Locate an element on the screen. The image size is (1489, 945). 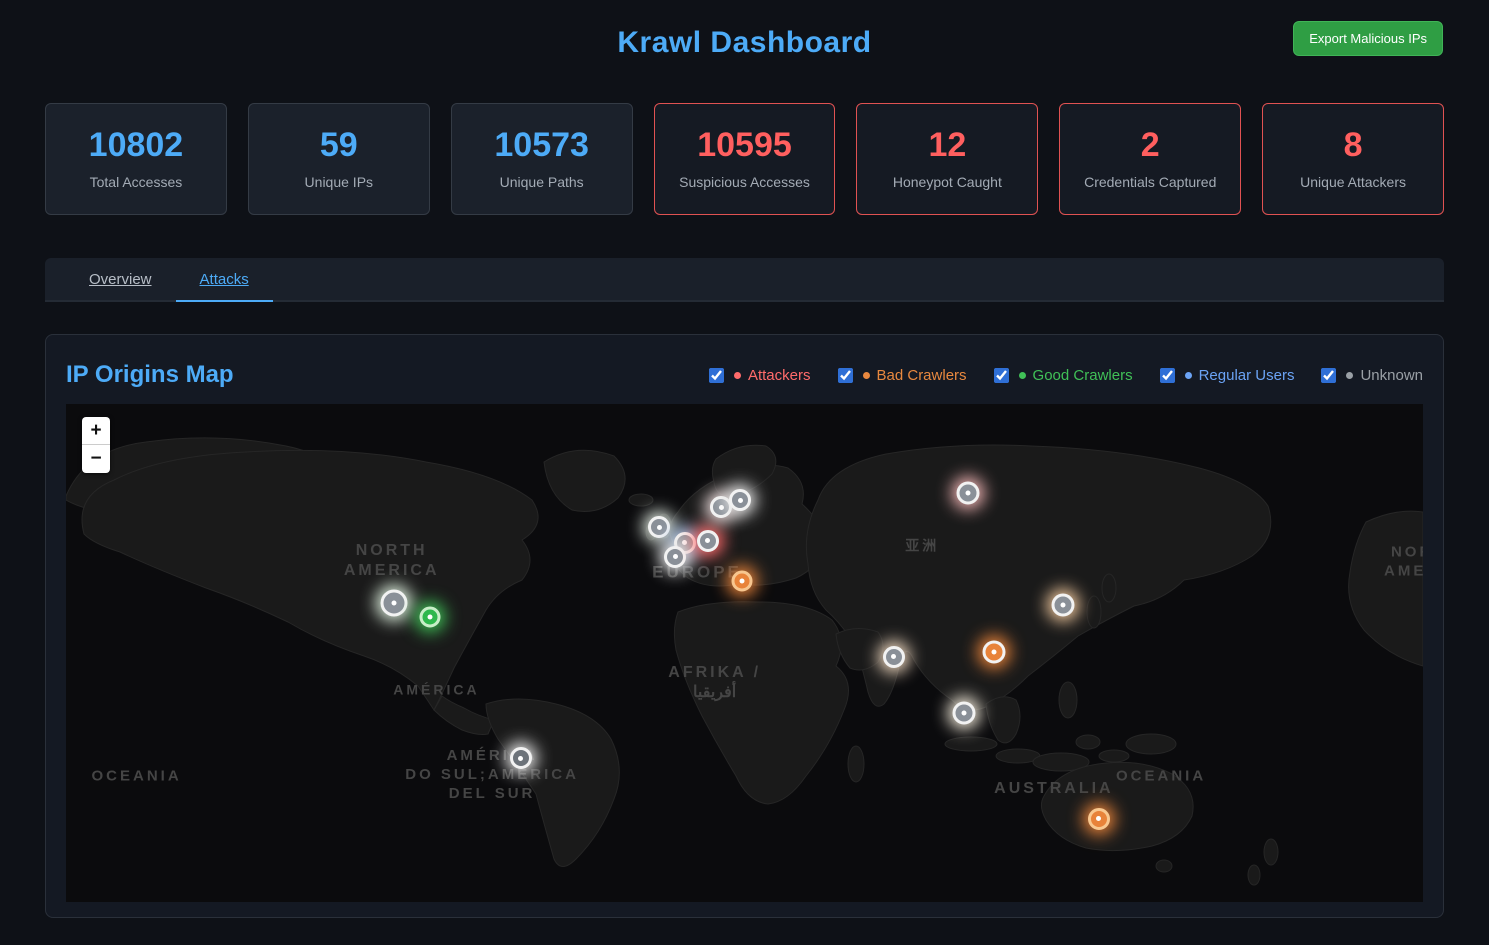
zoom-out-button: − is located at coordinates (96, 458).